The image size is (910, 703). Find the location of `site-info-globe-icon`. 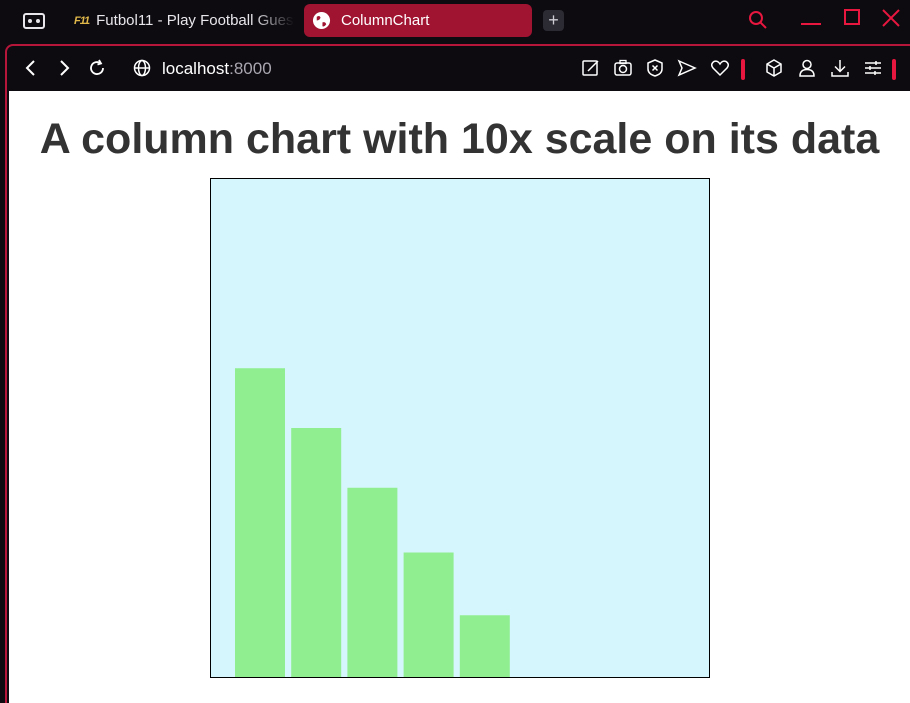

site-info-globe-icon is located at coordinates (142, 68).